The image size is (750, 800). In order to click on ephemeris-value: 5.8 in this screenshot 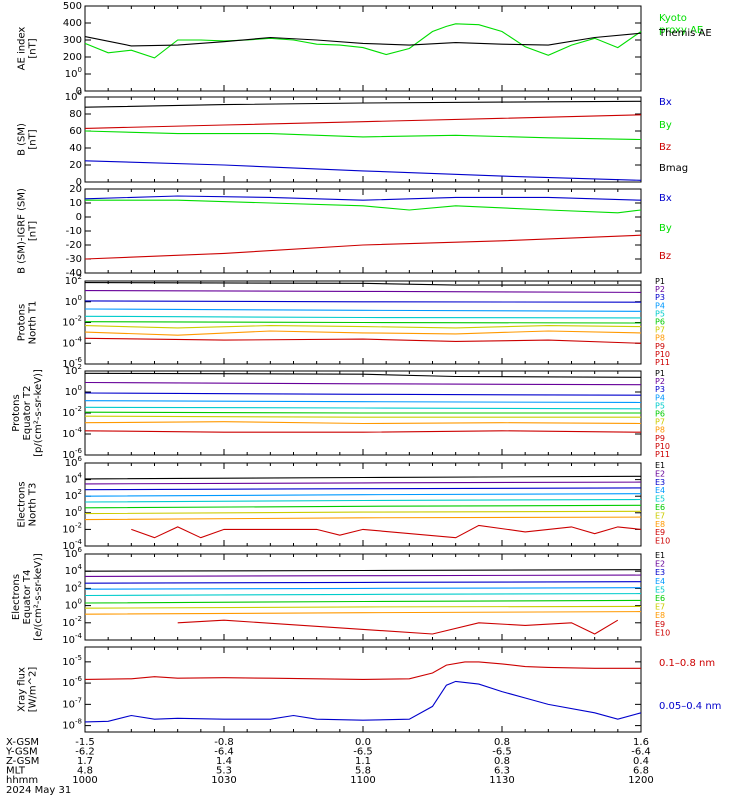, I will do `click(363, 771)`.